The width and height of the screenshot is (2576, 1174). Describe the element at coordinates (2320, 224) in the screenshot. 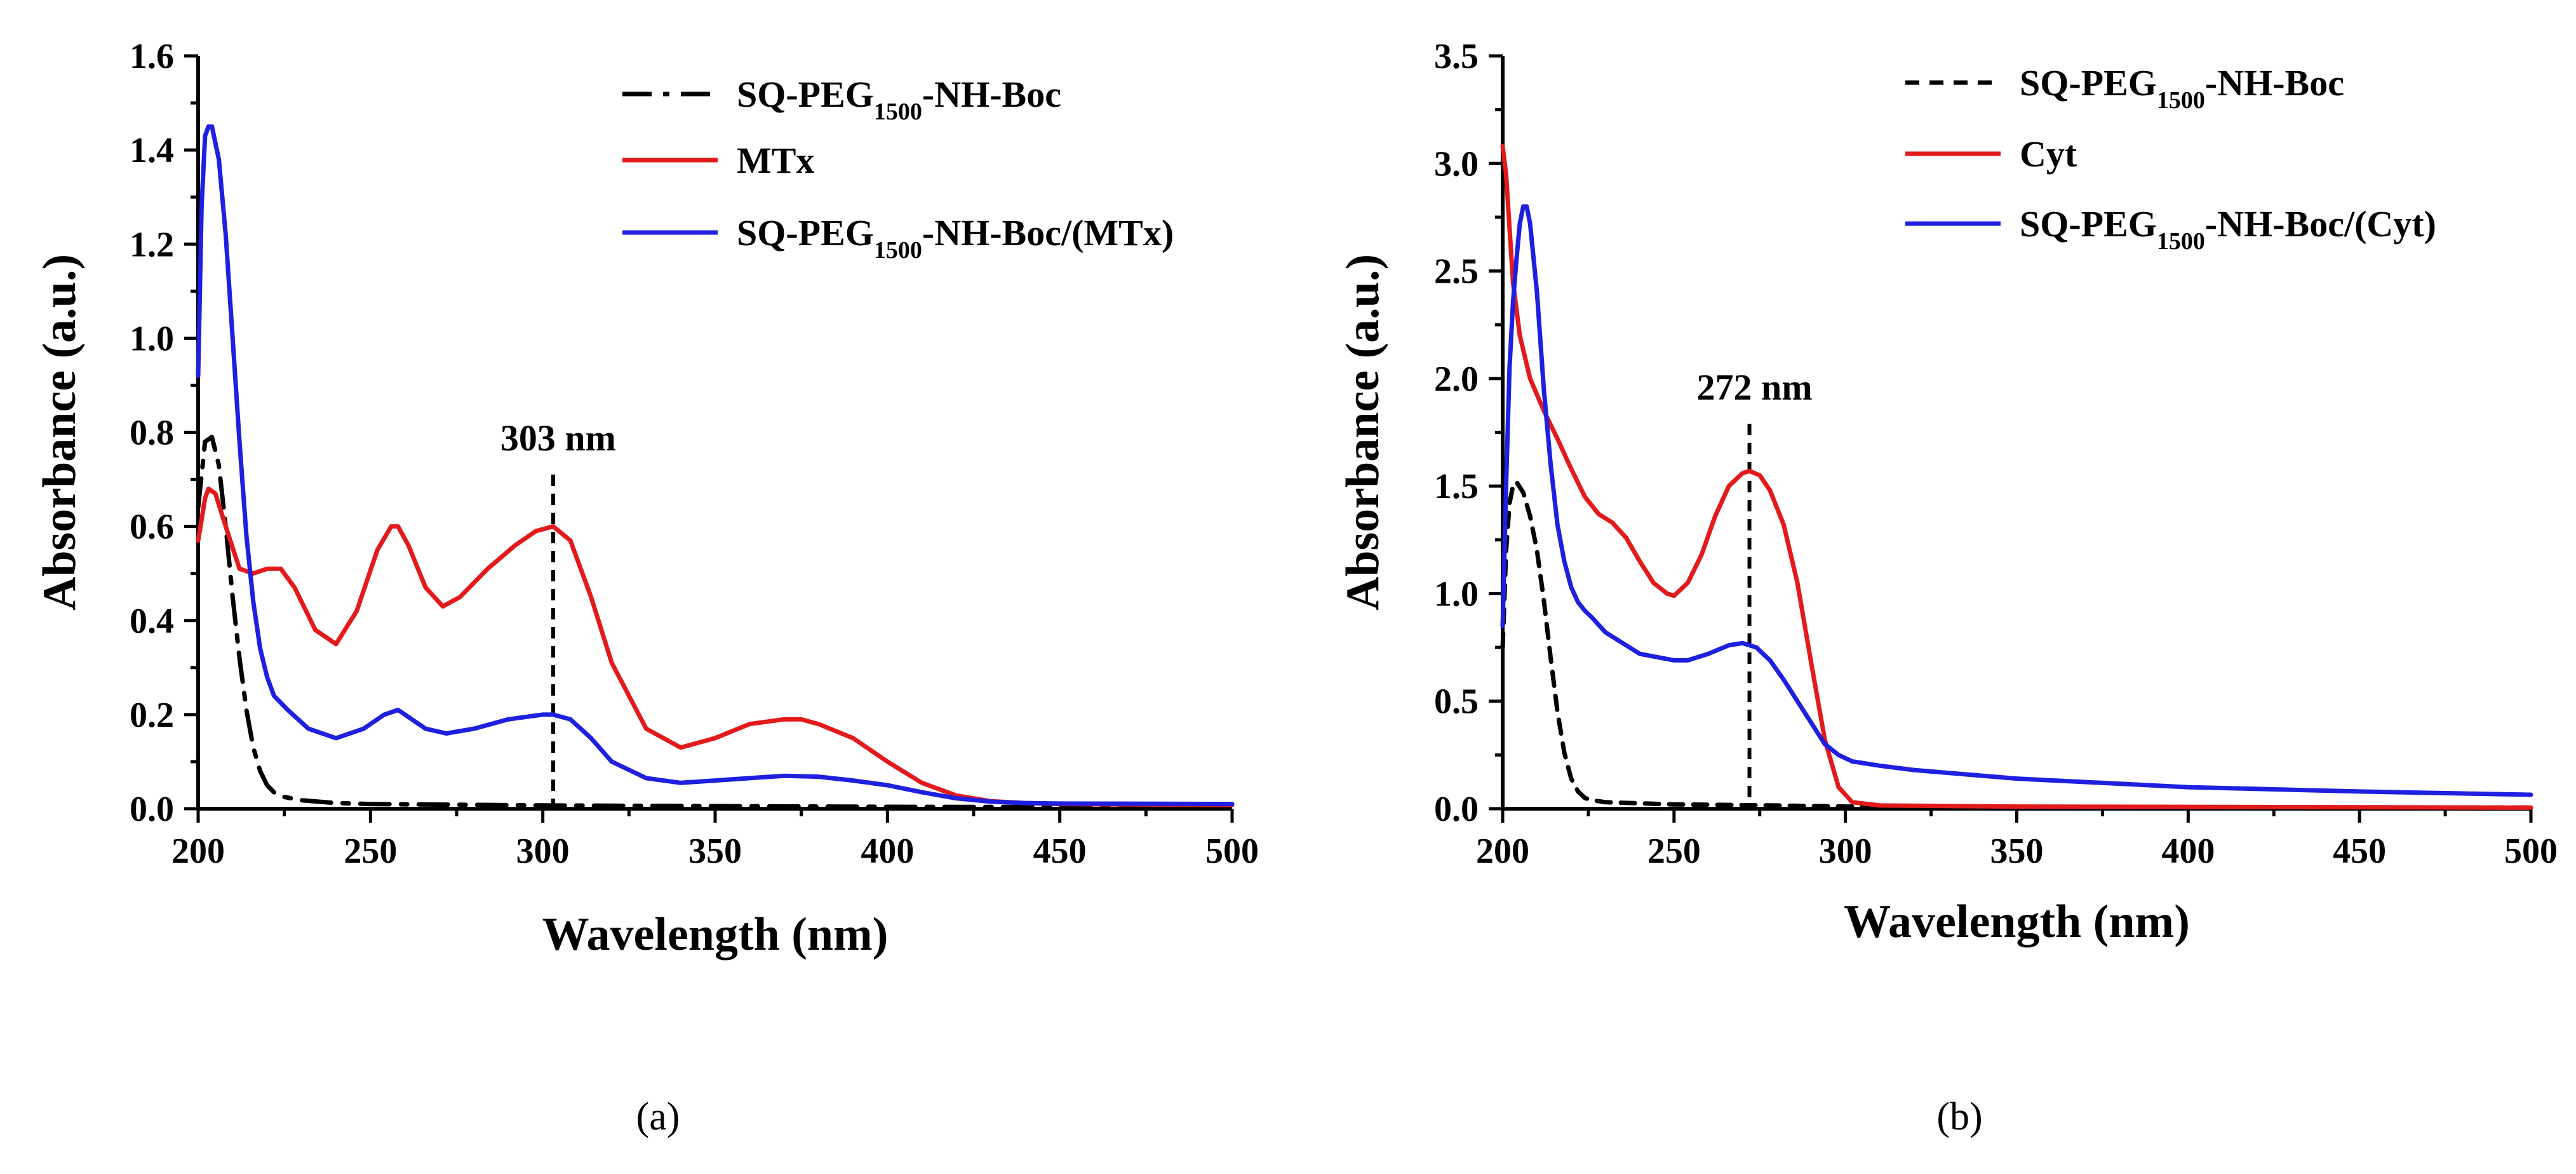

I see `panel-b-legend-label-rest: -NH-Boc/(Cyt)` at that location.